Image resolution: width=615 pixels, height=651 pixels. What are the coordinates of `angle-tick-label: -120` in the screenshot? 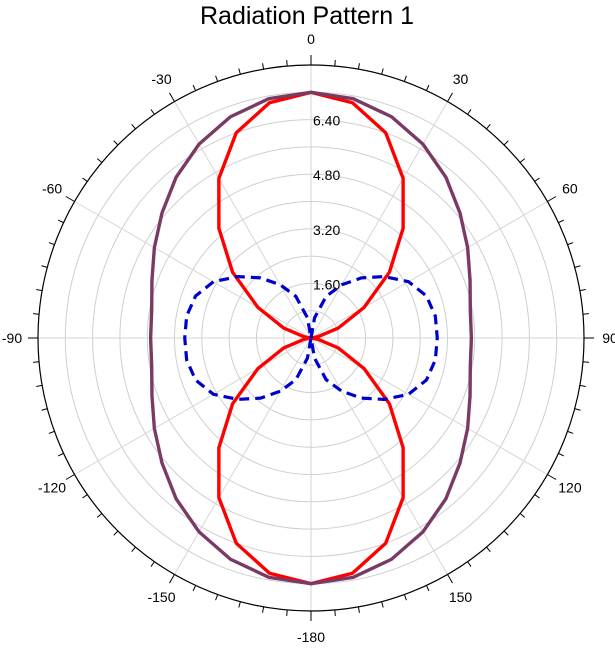 It's located at (52, 488).